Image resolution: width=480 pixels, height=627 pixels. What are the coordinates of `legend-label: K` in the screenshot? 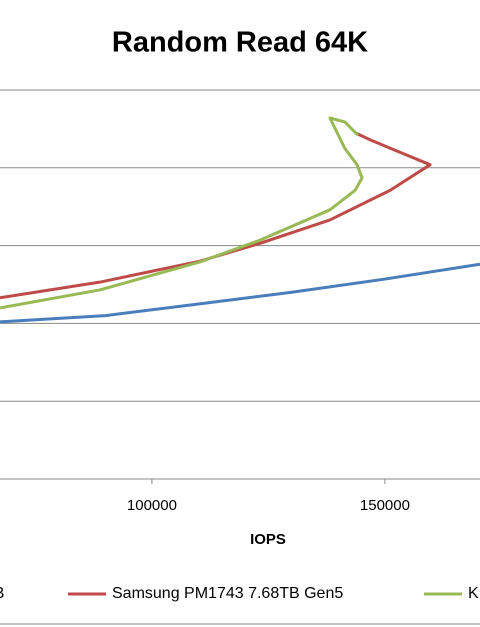 It's located at (473, 593).